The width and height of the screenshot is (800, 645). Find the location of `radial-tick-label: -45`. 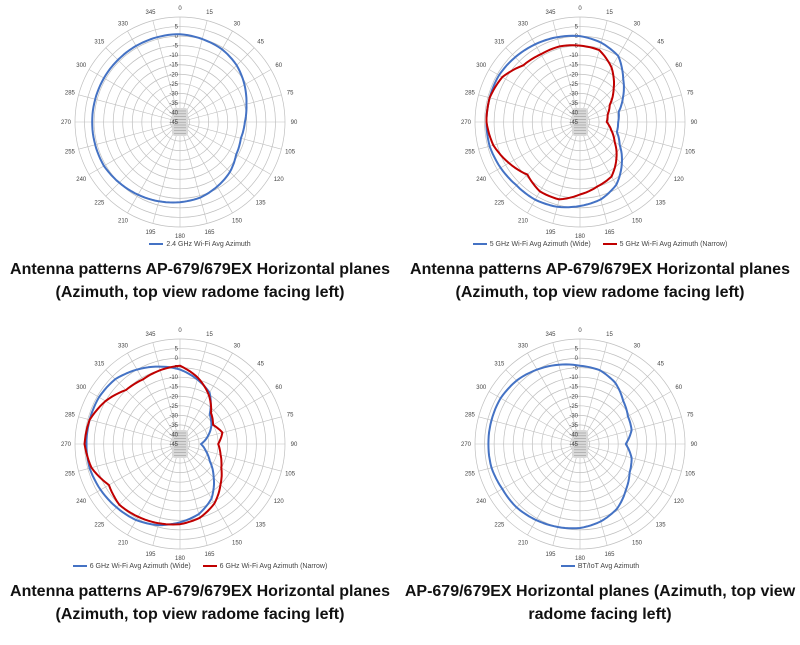

radial-tick-label: -45 is located at coordinates (173, 123).